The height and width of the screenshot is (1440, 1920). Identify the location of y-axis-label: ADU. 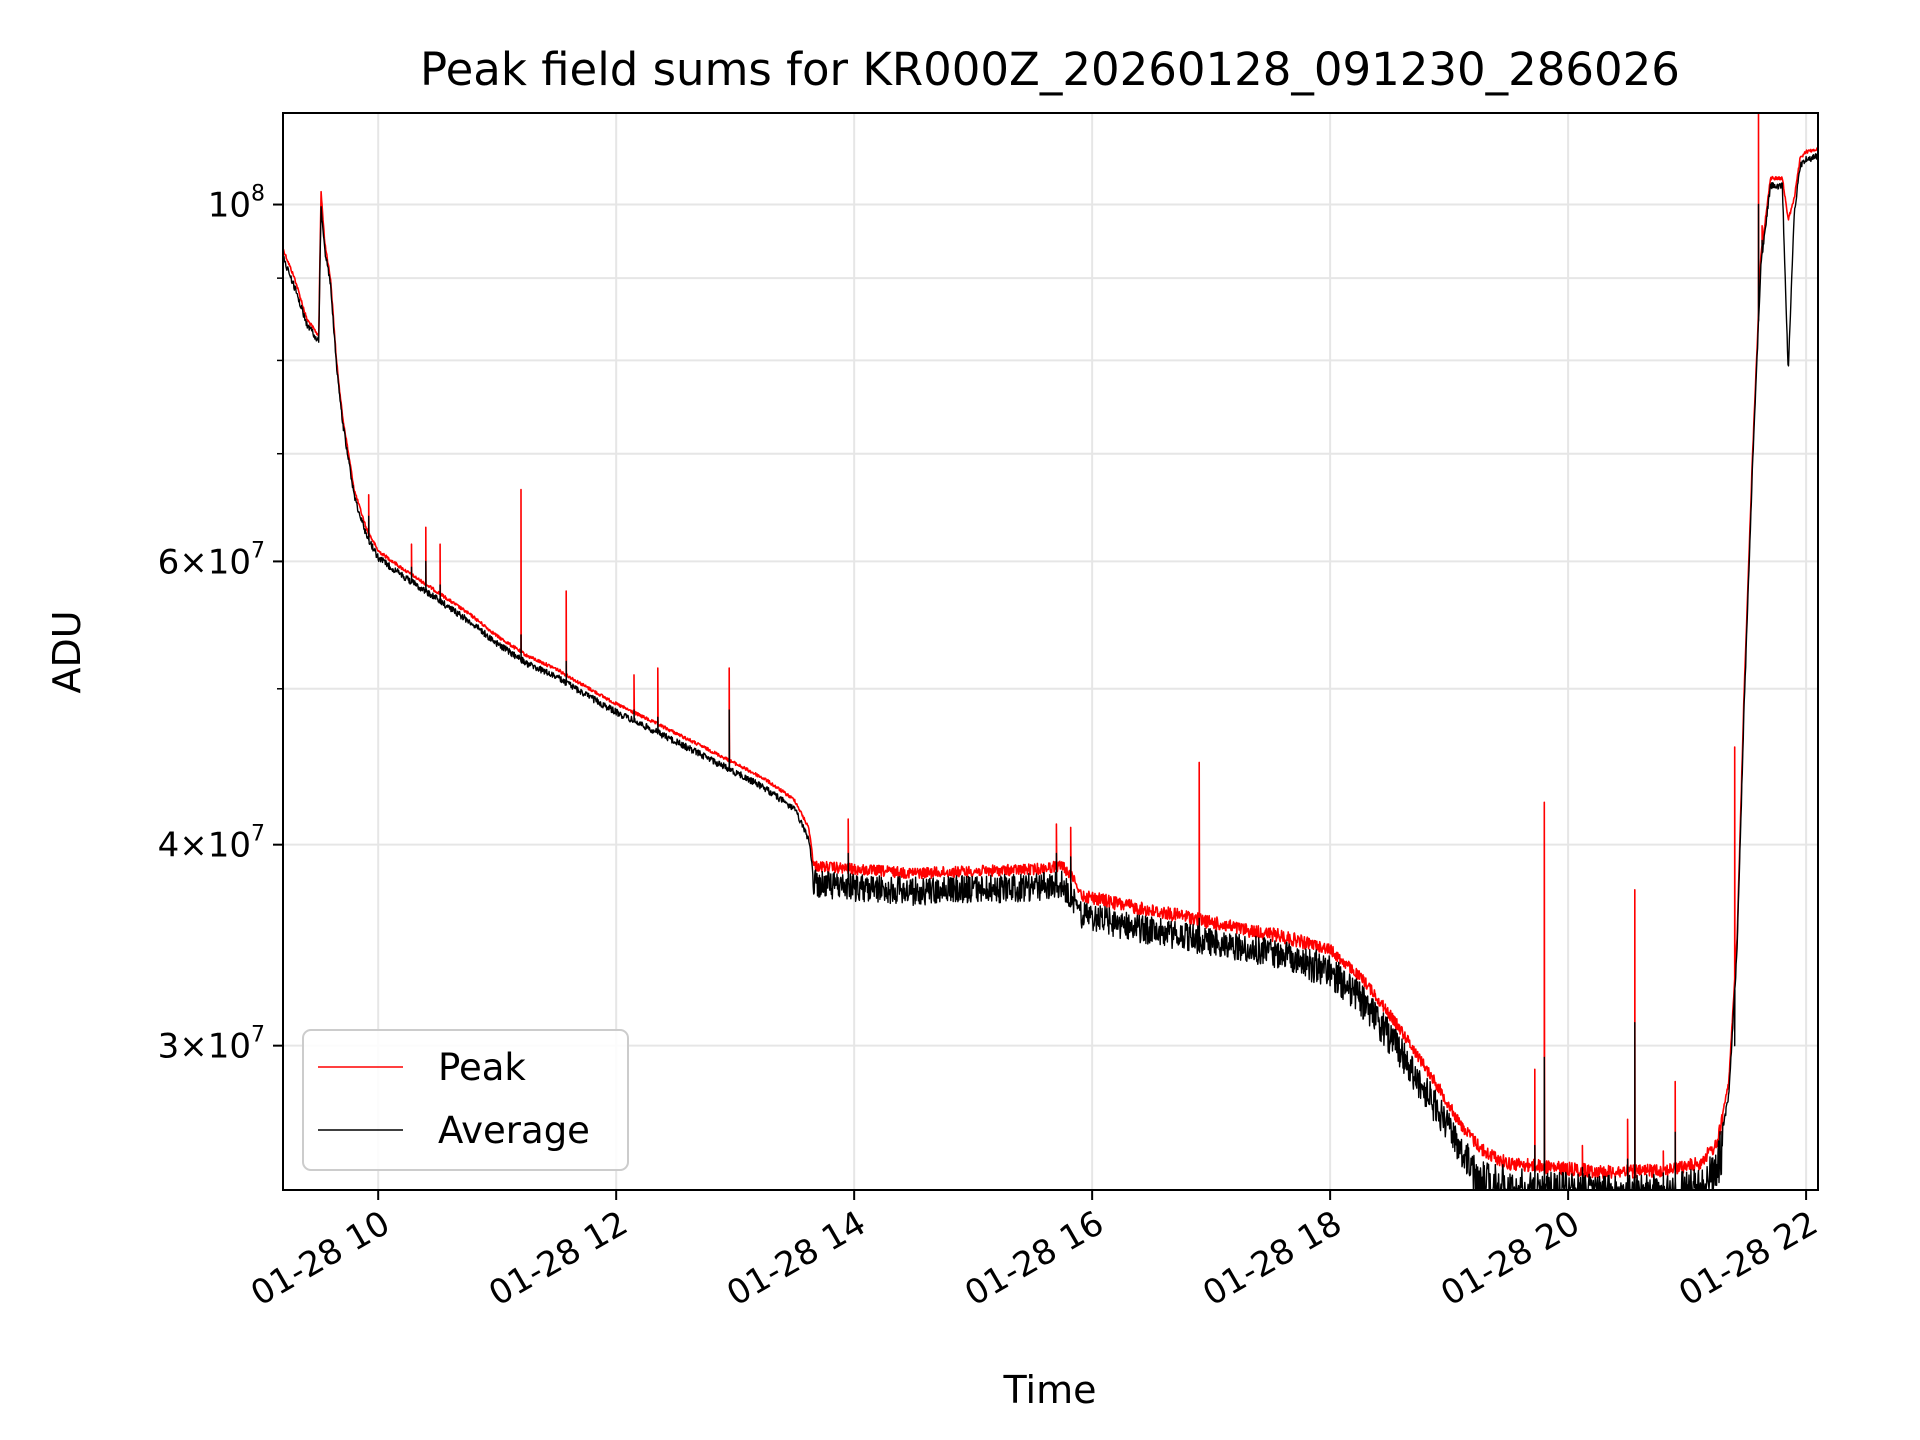
(67, 651).